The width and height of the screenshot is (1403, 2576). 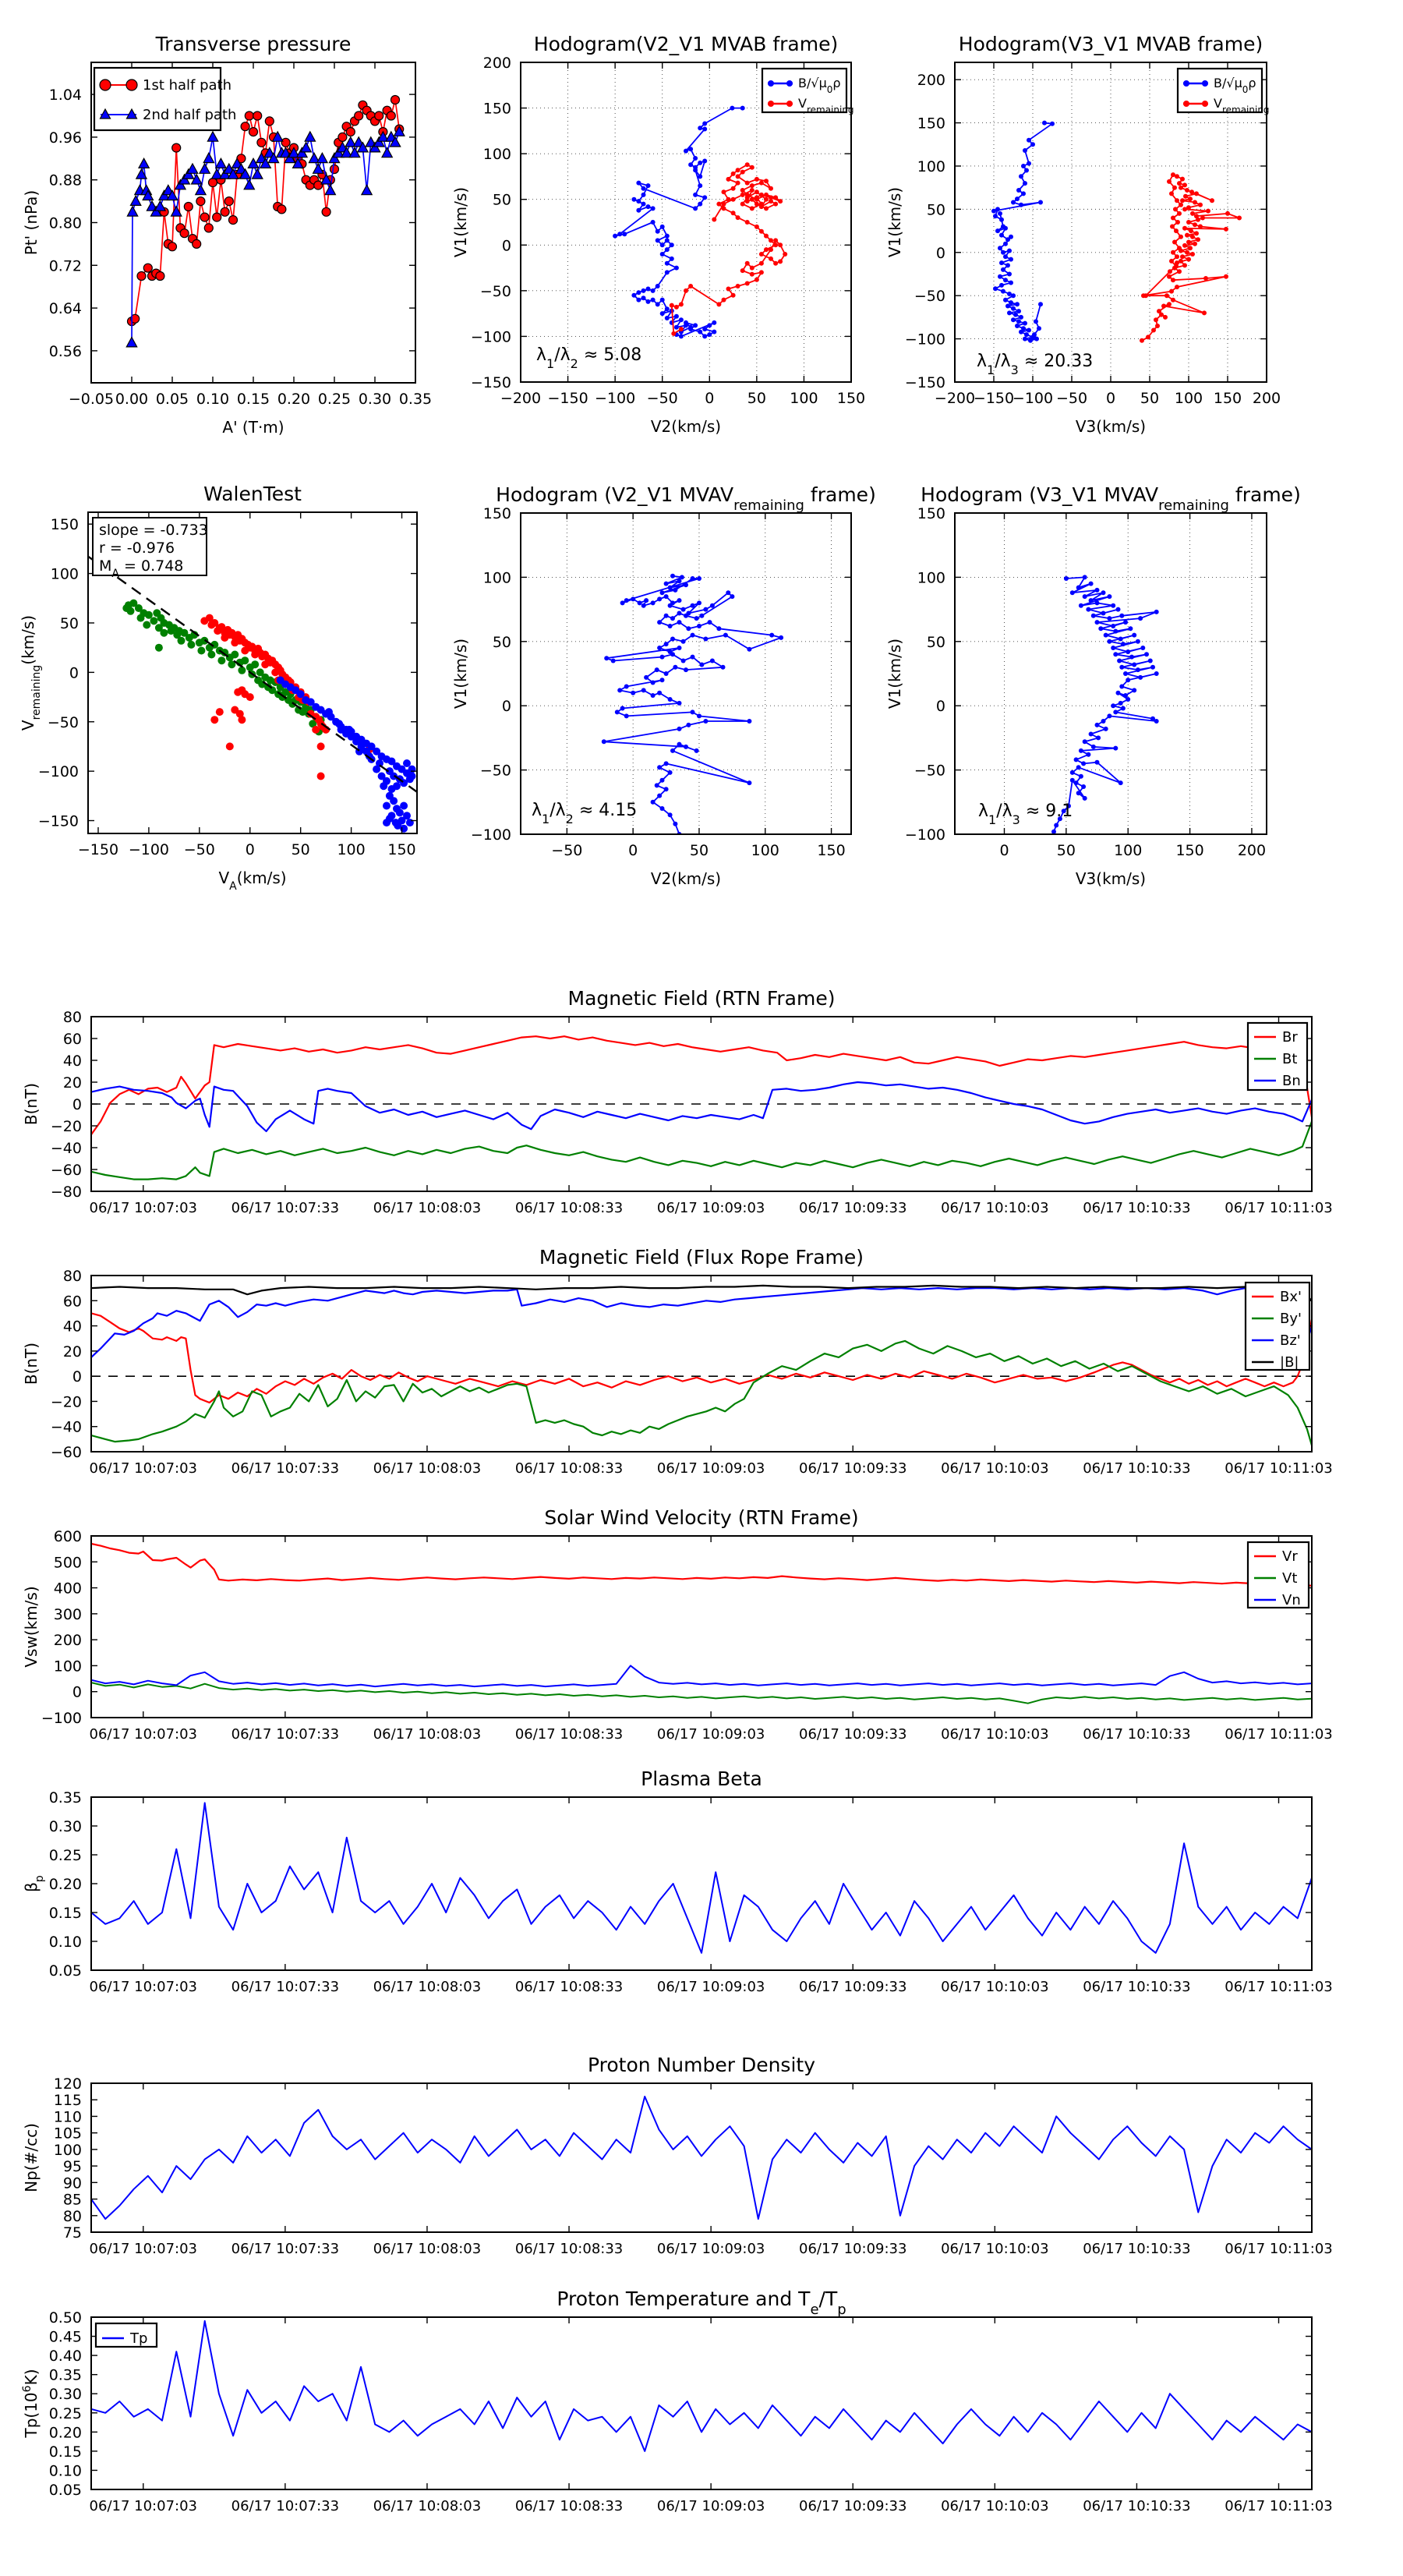 I want to click on legend: Bx' By' Bz' |B|, so click(x=1277, y=1326).